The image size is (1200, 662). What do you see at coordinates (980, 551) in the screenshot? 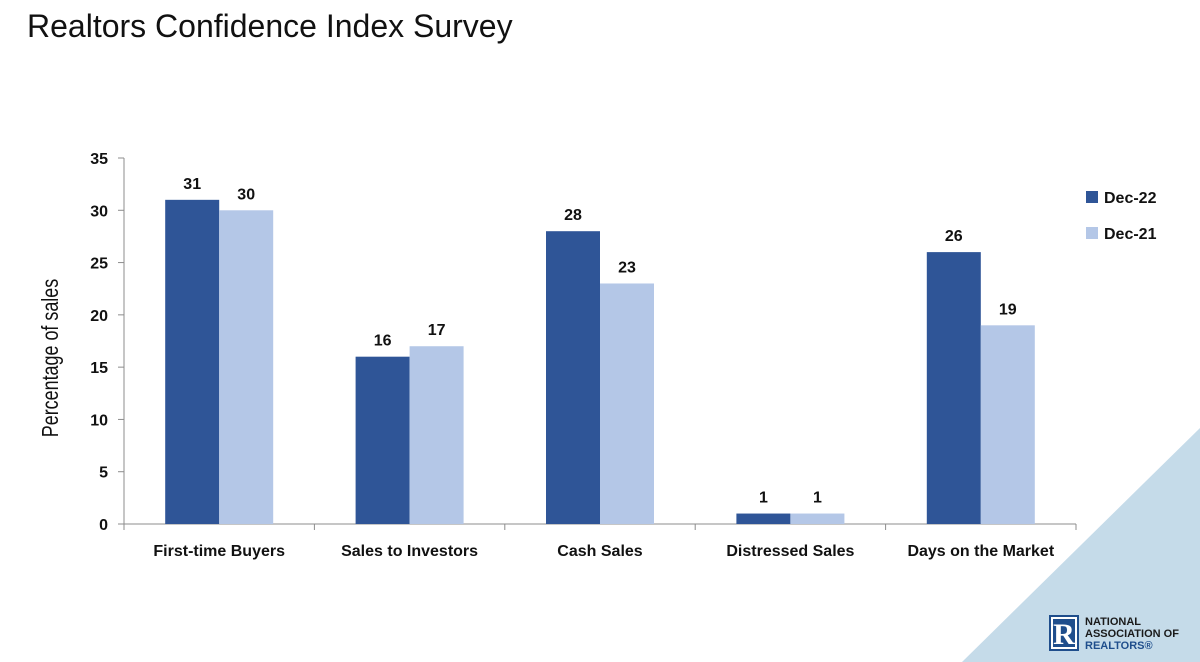
I see `x-tick-label: Days on the Market` at bounding box center [980, 551].